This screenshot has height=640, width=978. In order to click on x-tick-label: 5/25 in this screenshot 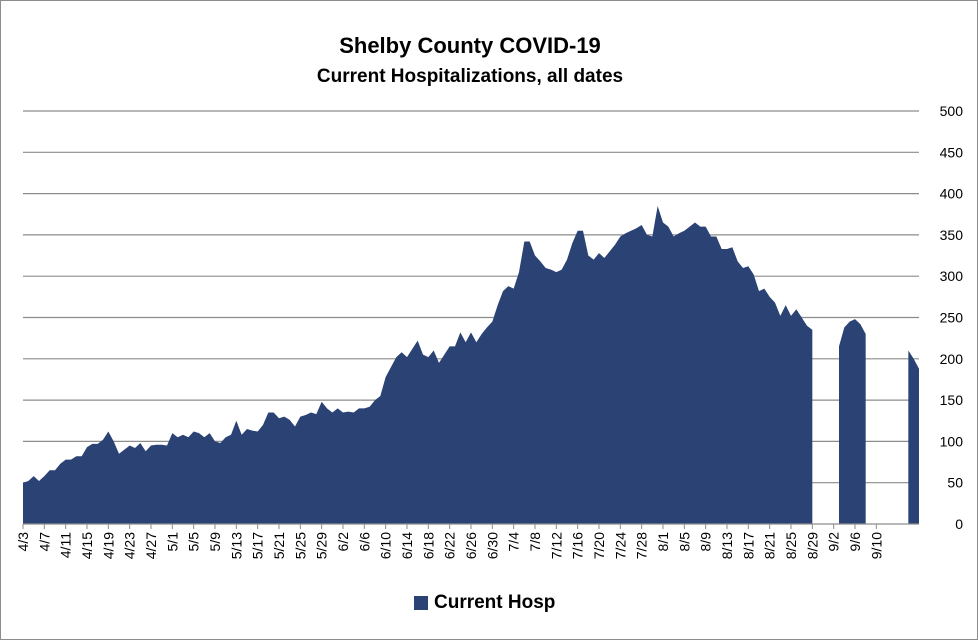, I will do `click(300, 545)`.